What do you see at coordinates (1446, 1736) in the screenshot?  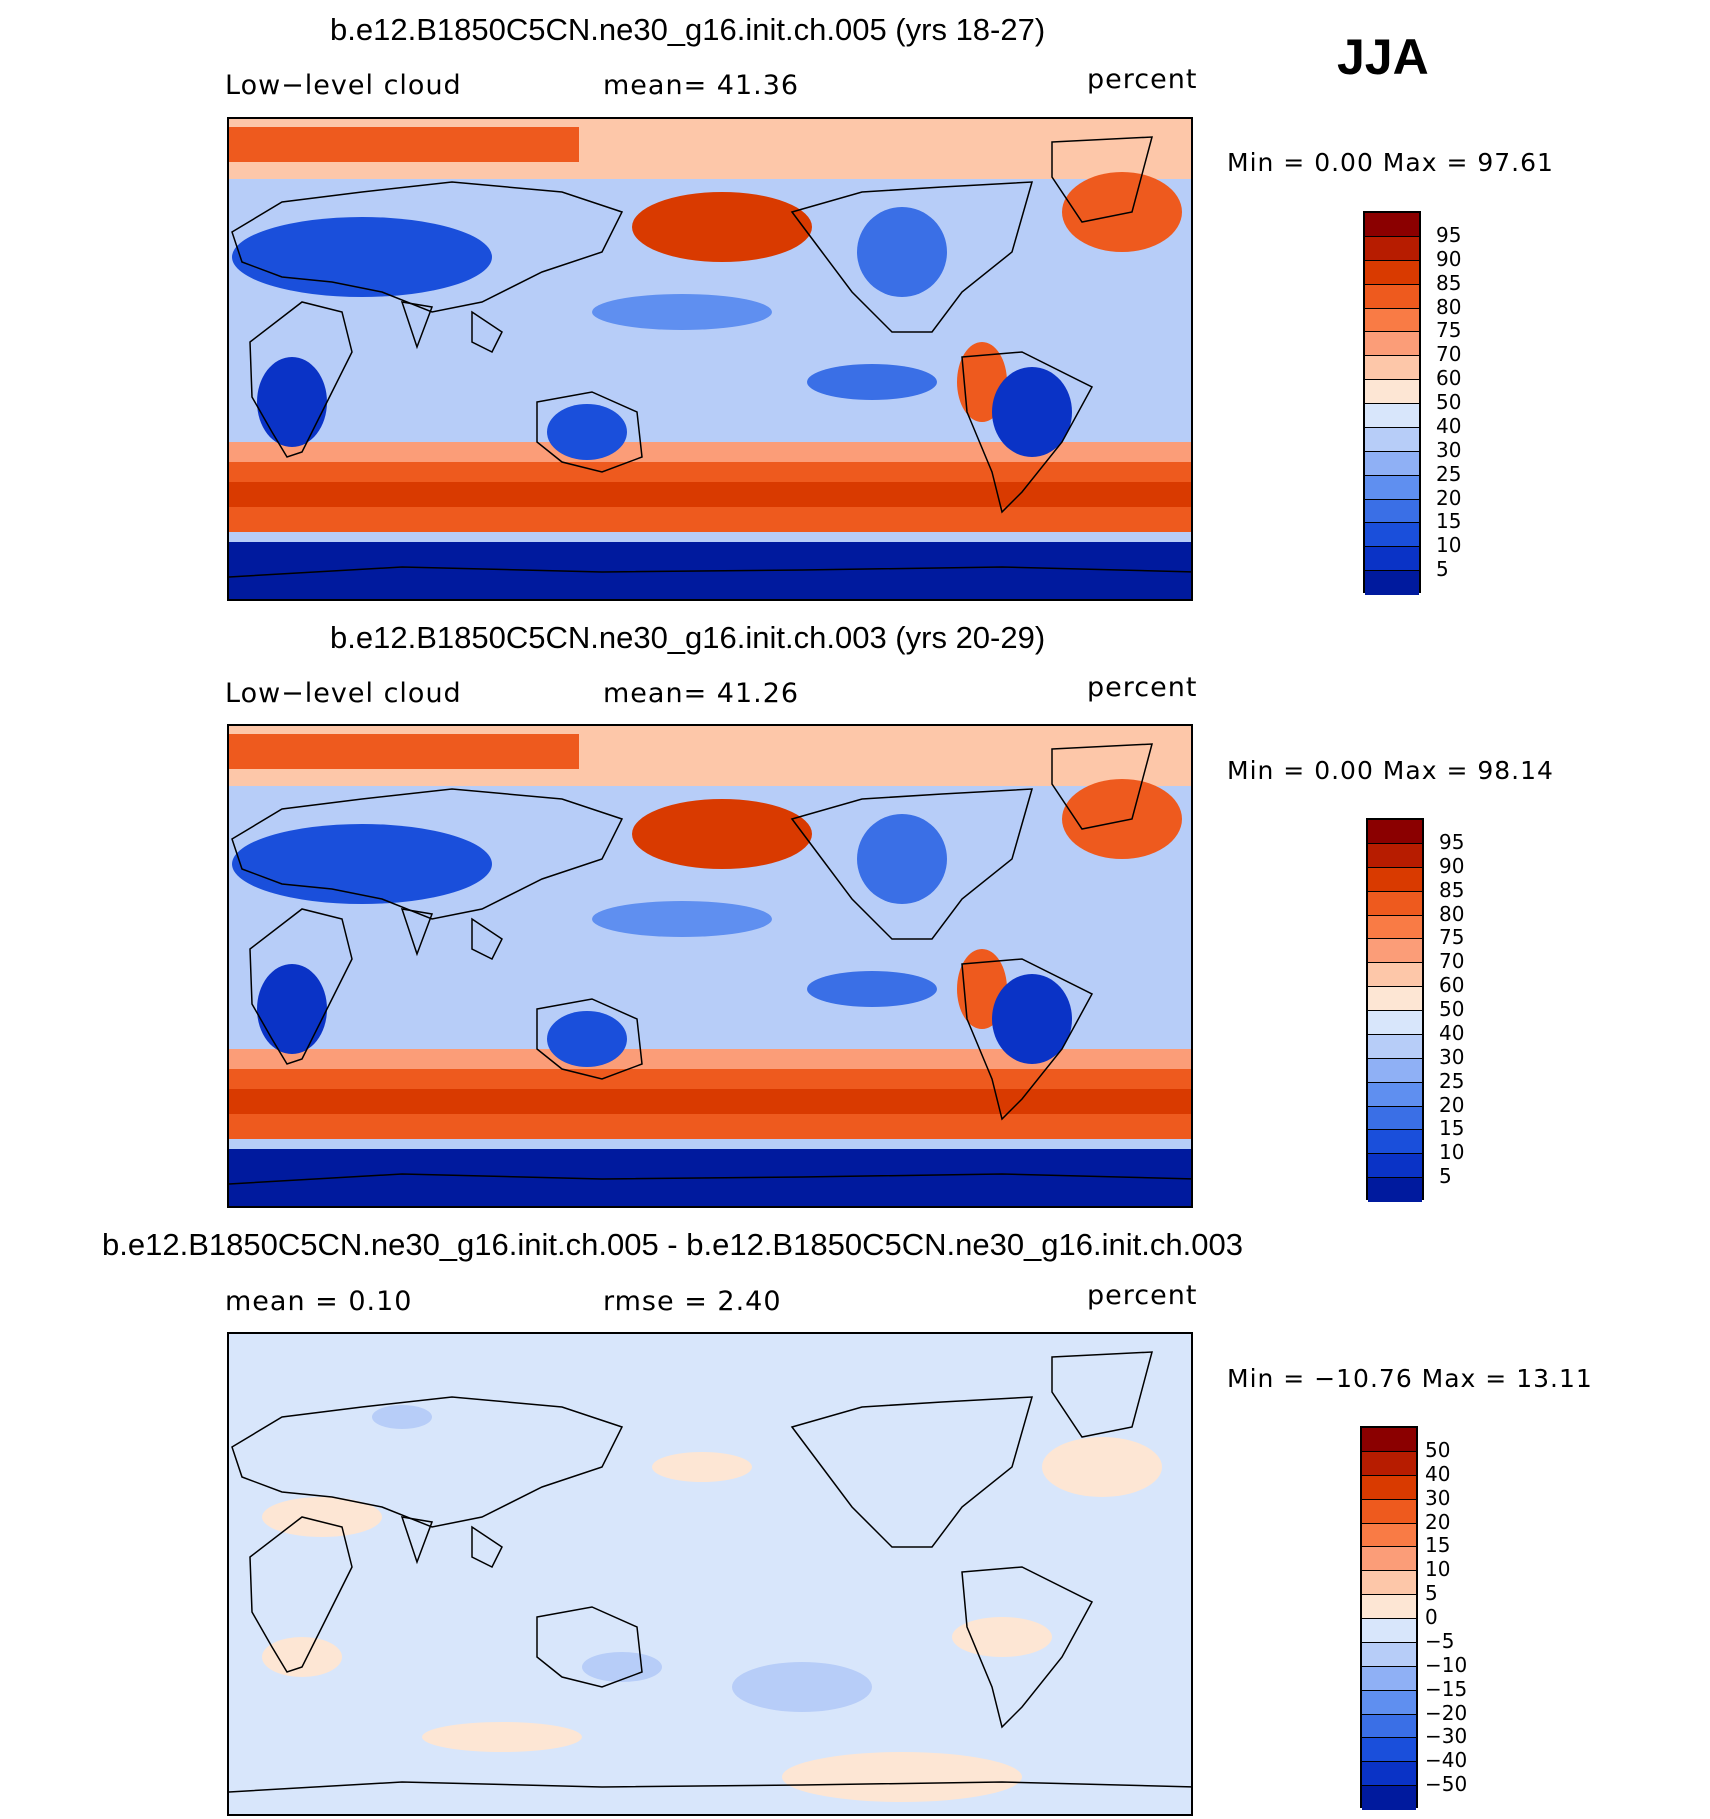 I see `colorbar-tick-label: −30` at bounding box center [1446, 1736].